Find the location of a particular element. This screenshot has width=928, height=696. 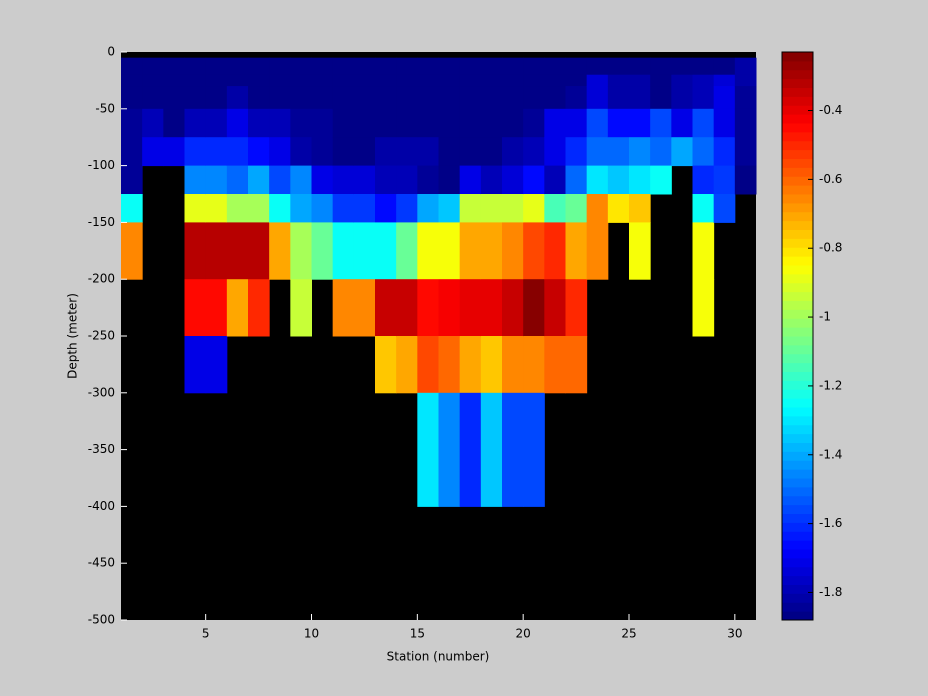

y-tick-label: -150 is located at coordinates (101, 222).